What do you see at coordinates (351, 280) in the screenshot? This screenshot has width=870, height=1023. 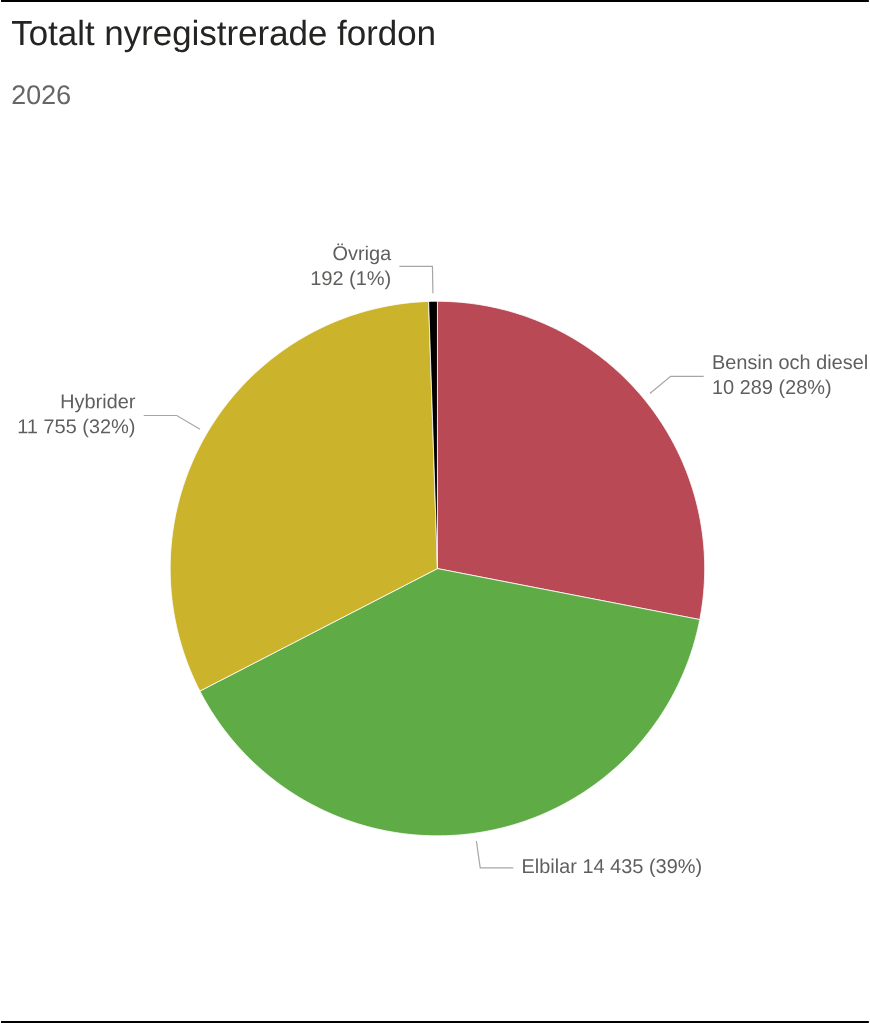 I see `data-label: 192 (1%)` at bounding box center [351, 280].